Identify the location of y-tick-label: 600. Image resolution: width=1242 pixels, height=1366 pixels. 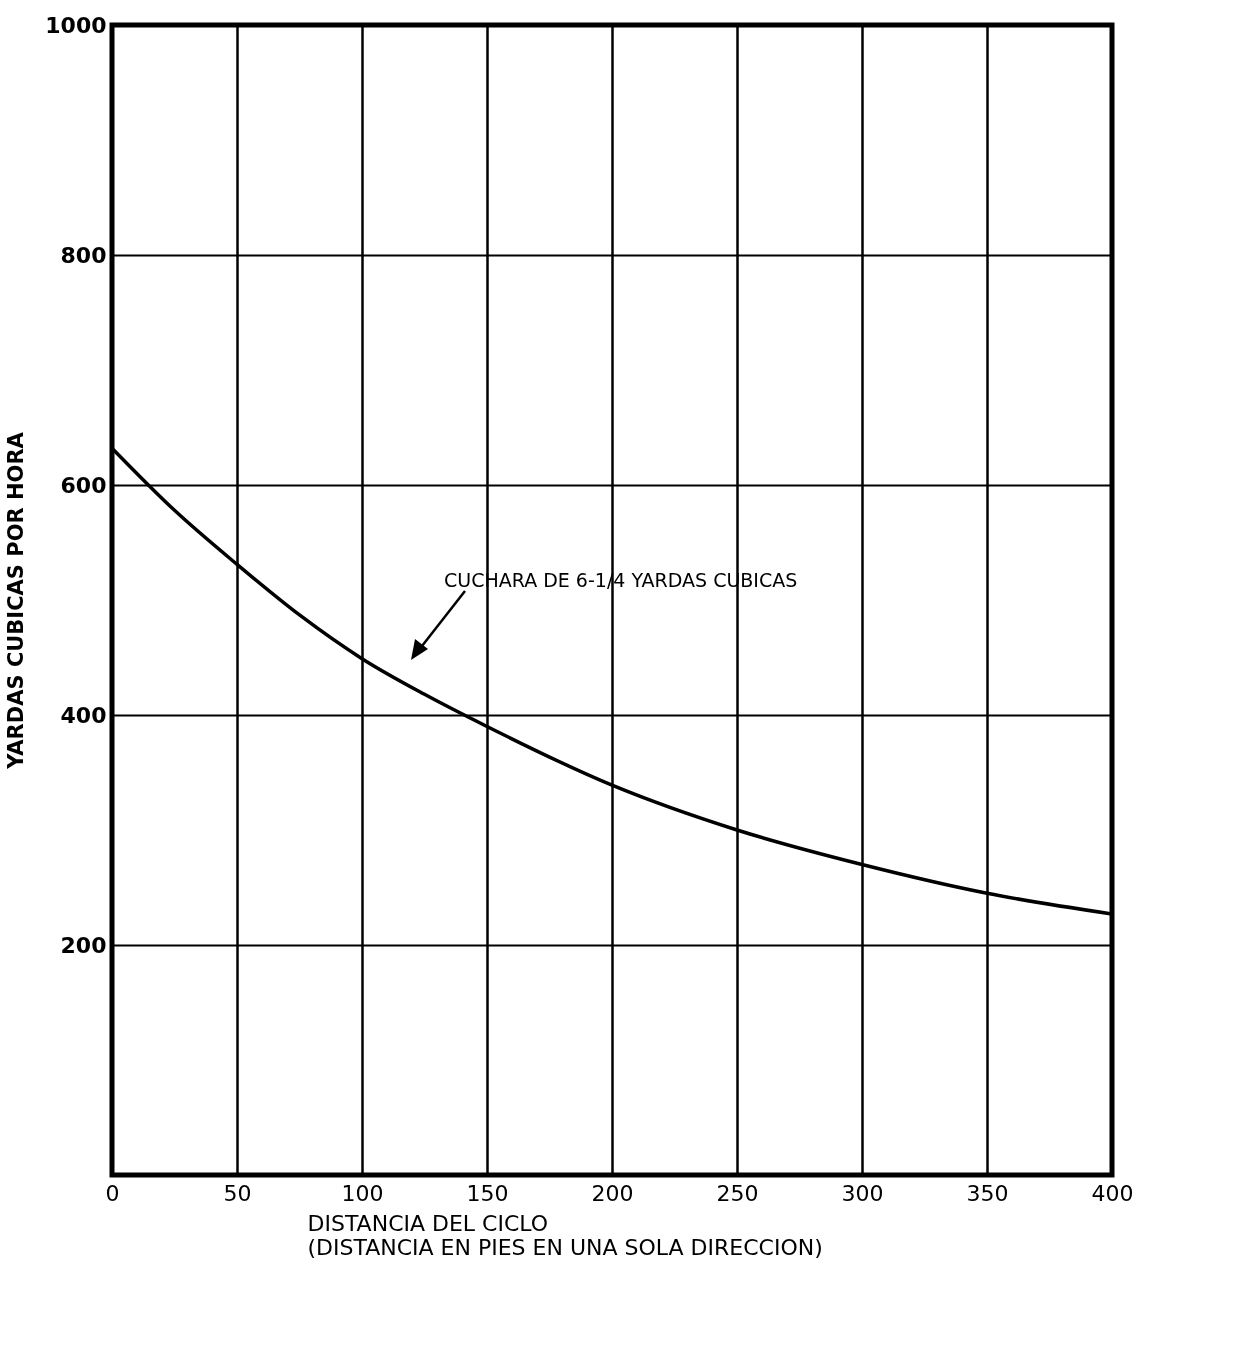
(83, 485).